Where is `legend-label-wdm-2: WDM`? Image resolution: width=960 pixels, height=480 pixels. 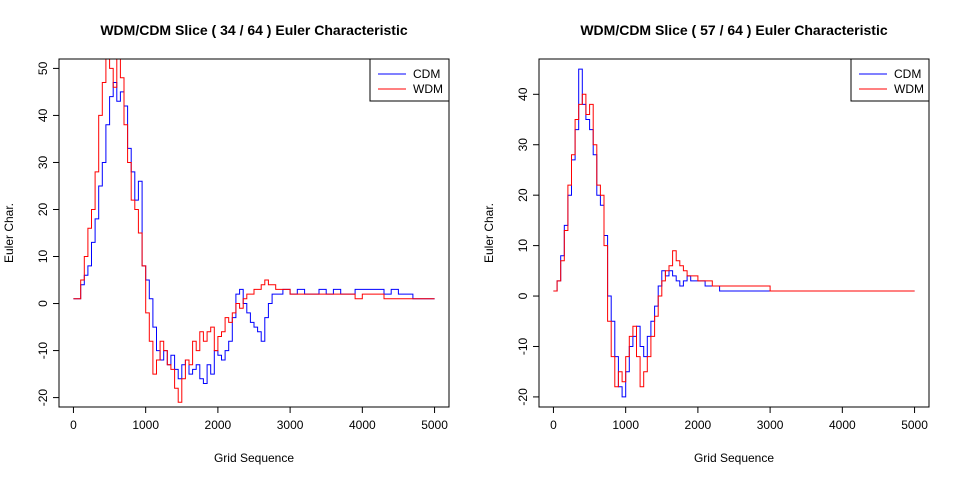 legend-label-wdm-2: WDM is located at coordinates (909, 89).